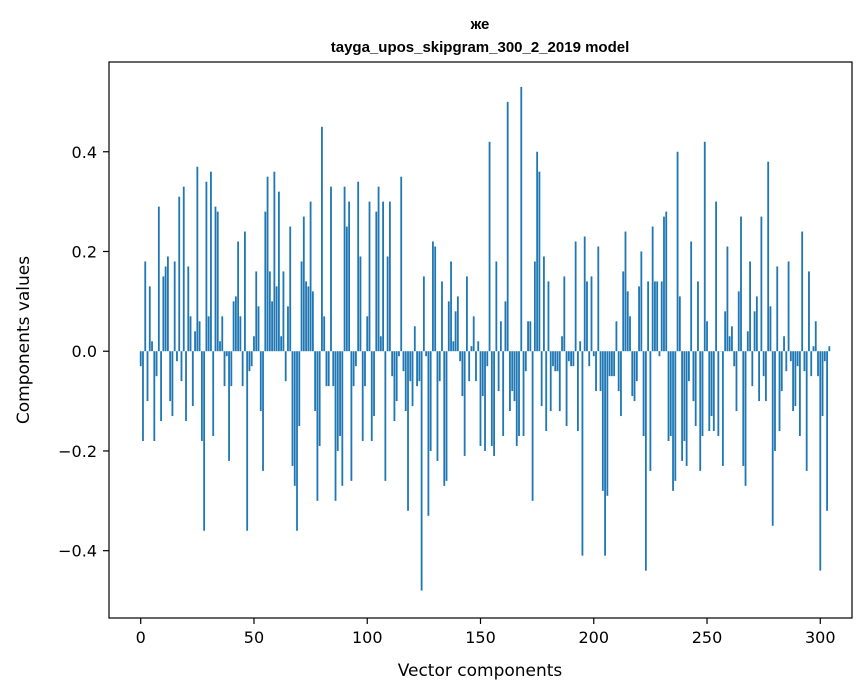 The height and width of the screenshot is (696, 867). Describe the element at coordinates (480, 24) in the screenshot. I see `chart-title: же` at that location.